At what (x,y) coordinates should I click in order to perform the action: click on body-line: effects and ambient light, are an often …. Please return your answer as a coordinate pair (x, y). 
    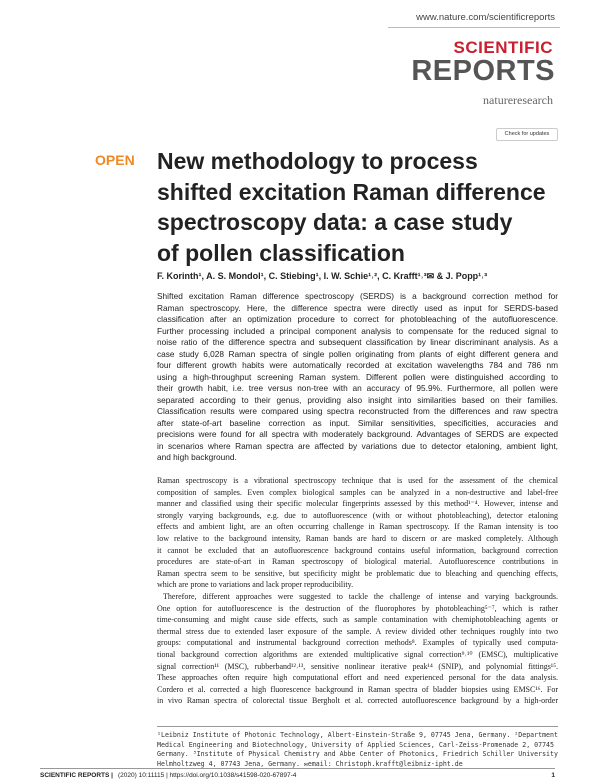
    Looking at the image, I should click on (357, 527).